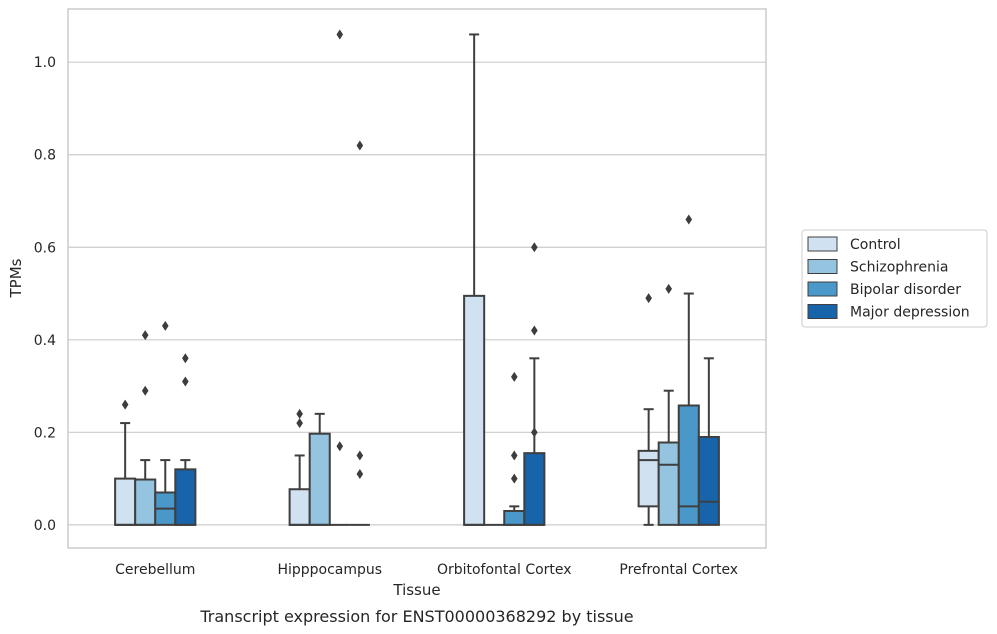  I want to click on x-tick-label: Orbitofontal Cortex, so click(504, 570).